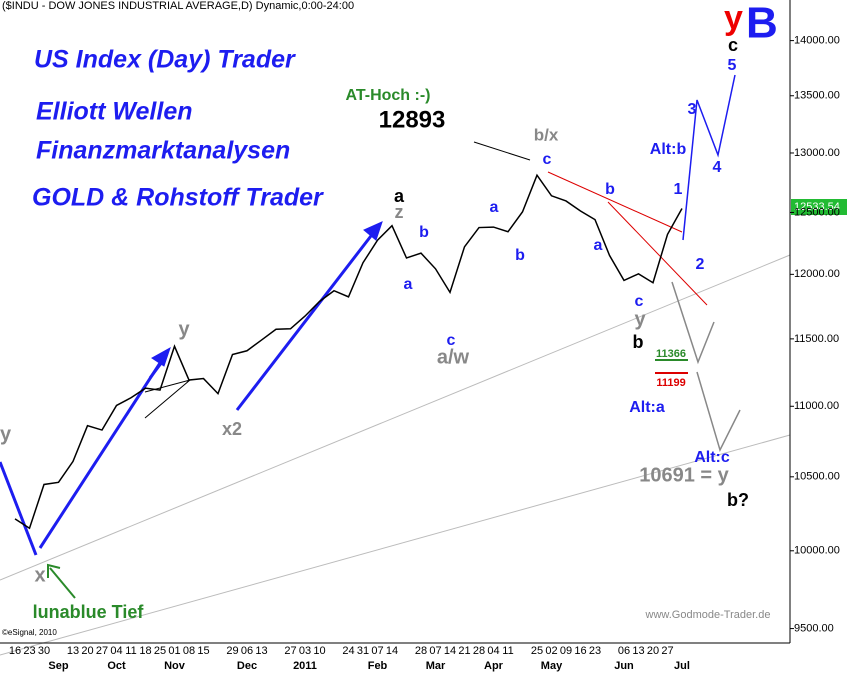 This screenshot has width=847, height=673. I want to click on x-tick-label: 21, so click(464, 651).